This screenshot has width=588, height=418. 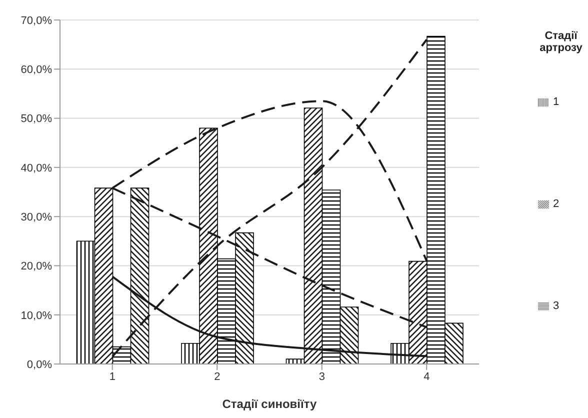 What do you see at coordinates (561, 42) in the screenshot?
I see `legend-title: Стадії артрозу` at bounding box center [561, 42].